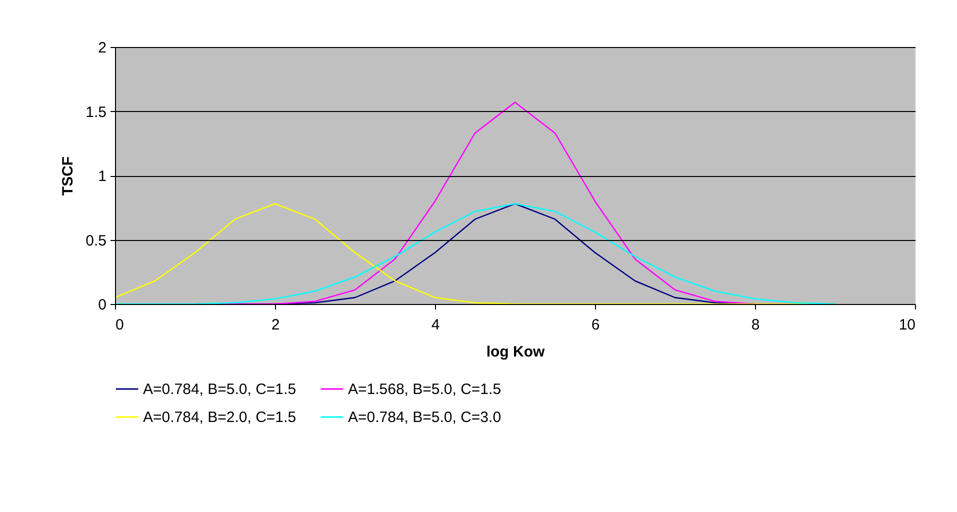 This screenshot has width=957, height=512. Describe the element at coordinates (102, 305) in the screenshot. I see `y-tick-label: 0` at that location.